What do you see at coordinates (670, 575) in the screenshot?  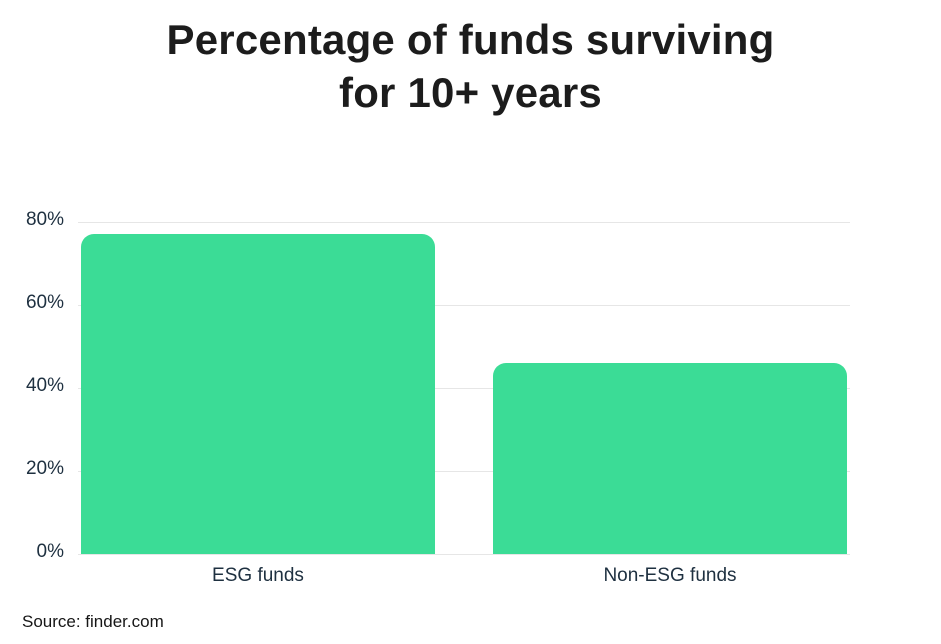 I see `x-category-label: Non-ESG funds` at bounding box center [670, 575].